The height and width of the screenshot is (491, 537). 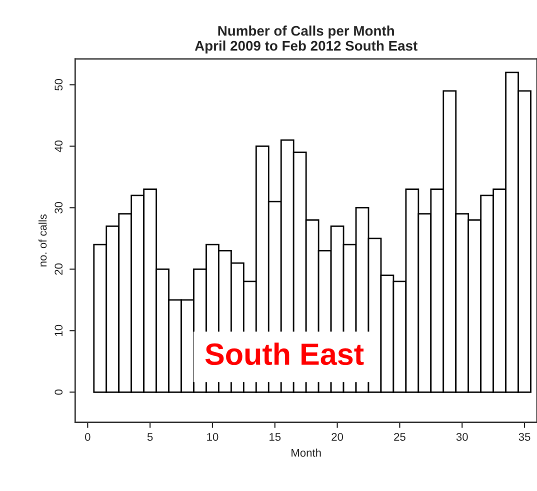 What do you see at coordinates (87, 436) in the screenshot?
I see `x-tick-label: 0` at bounding box center [87, 436].